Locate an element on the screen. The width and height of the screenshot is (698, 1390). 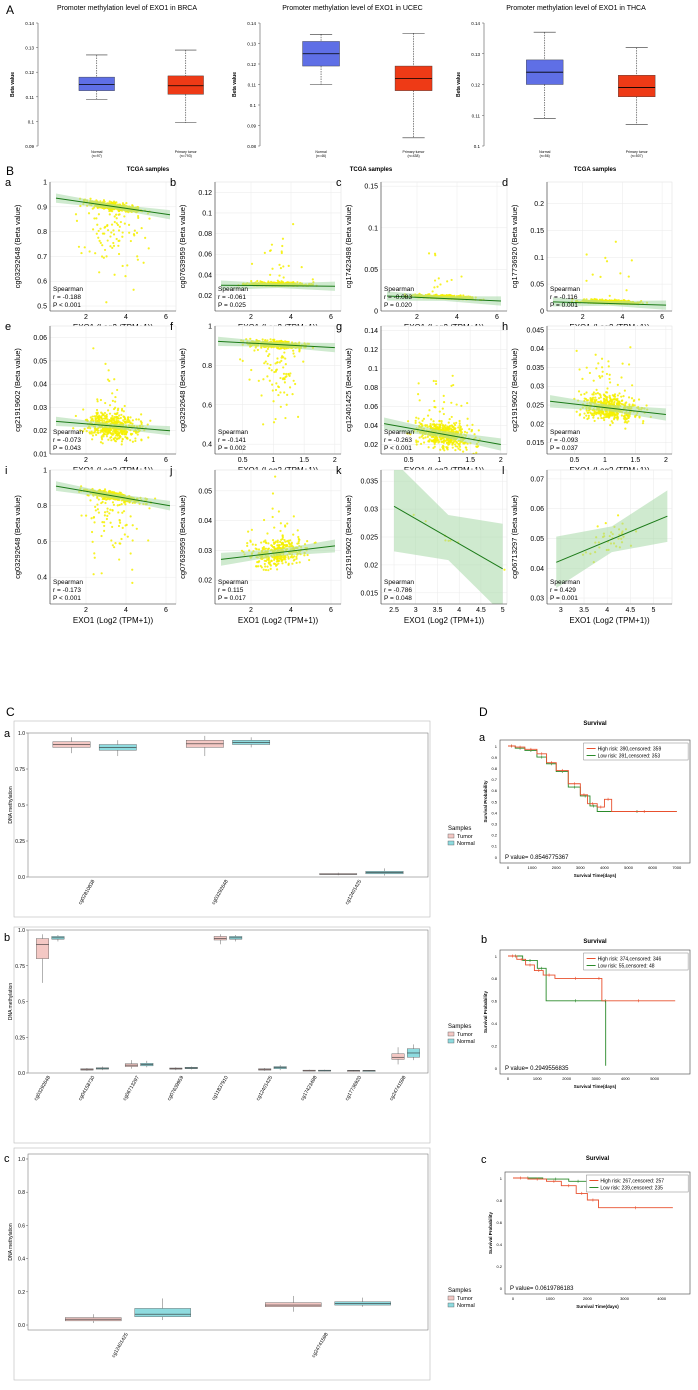
spearman-stat: P < 0.001 is located at coordinates (67, 305).